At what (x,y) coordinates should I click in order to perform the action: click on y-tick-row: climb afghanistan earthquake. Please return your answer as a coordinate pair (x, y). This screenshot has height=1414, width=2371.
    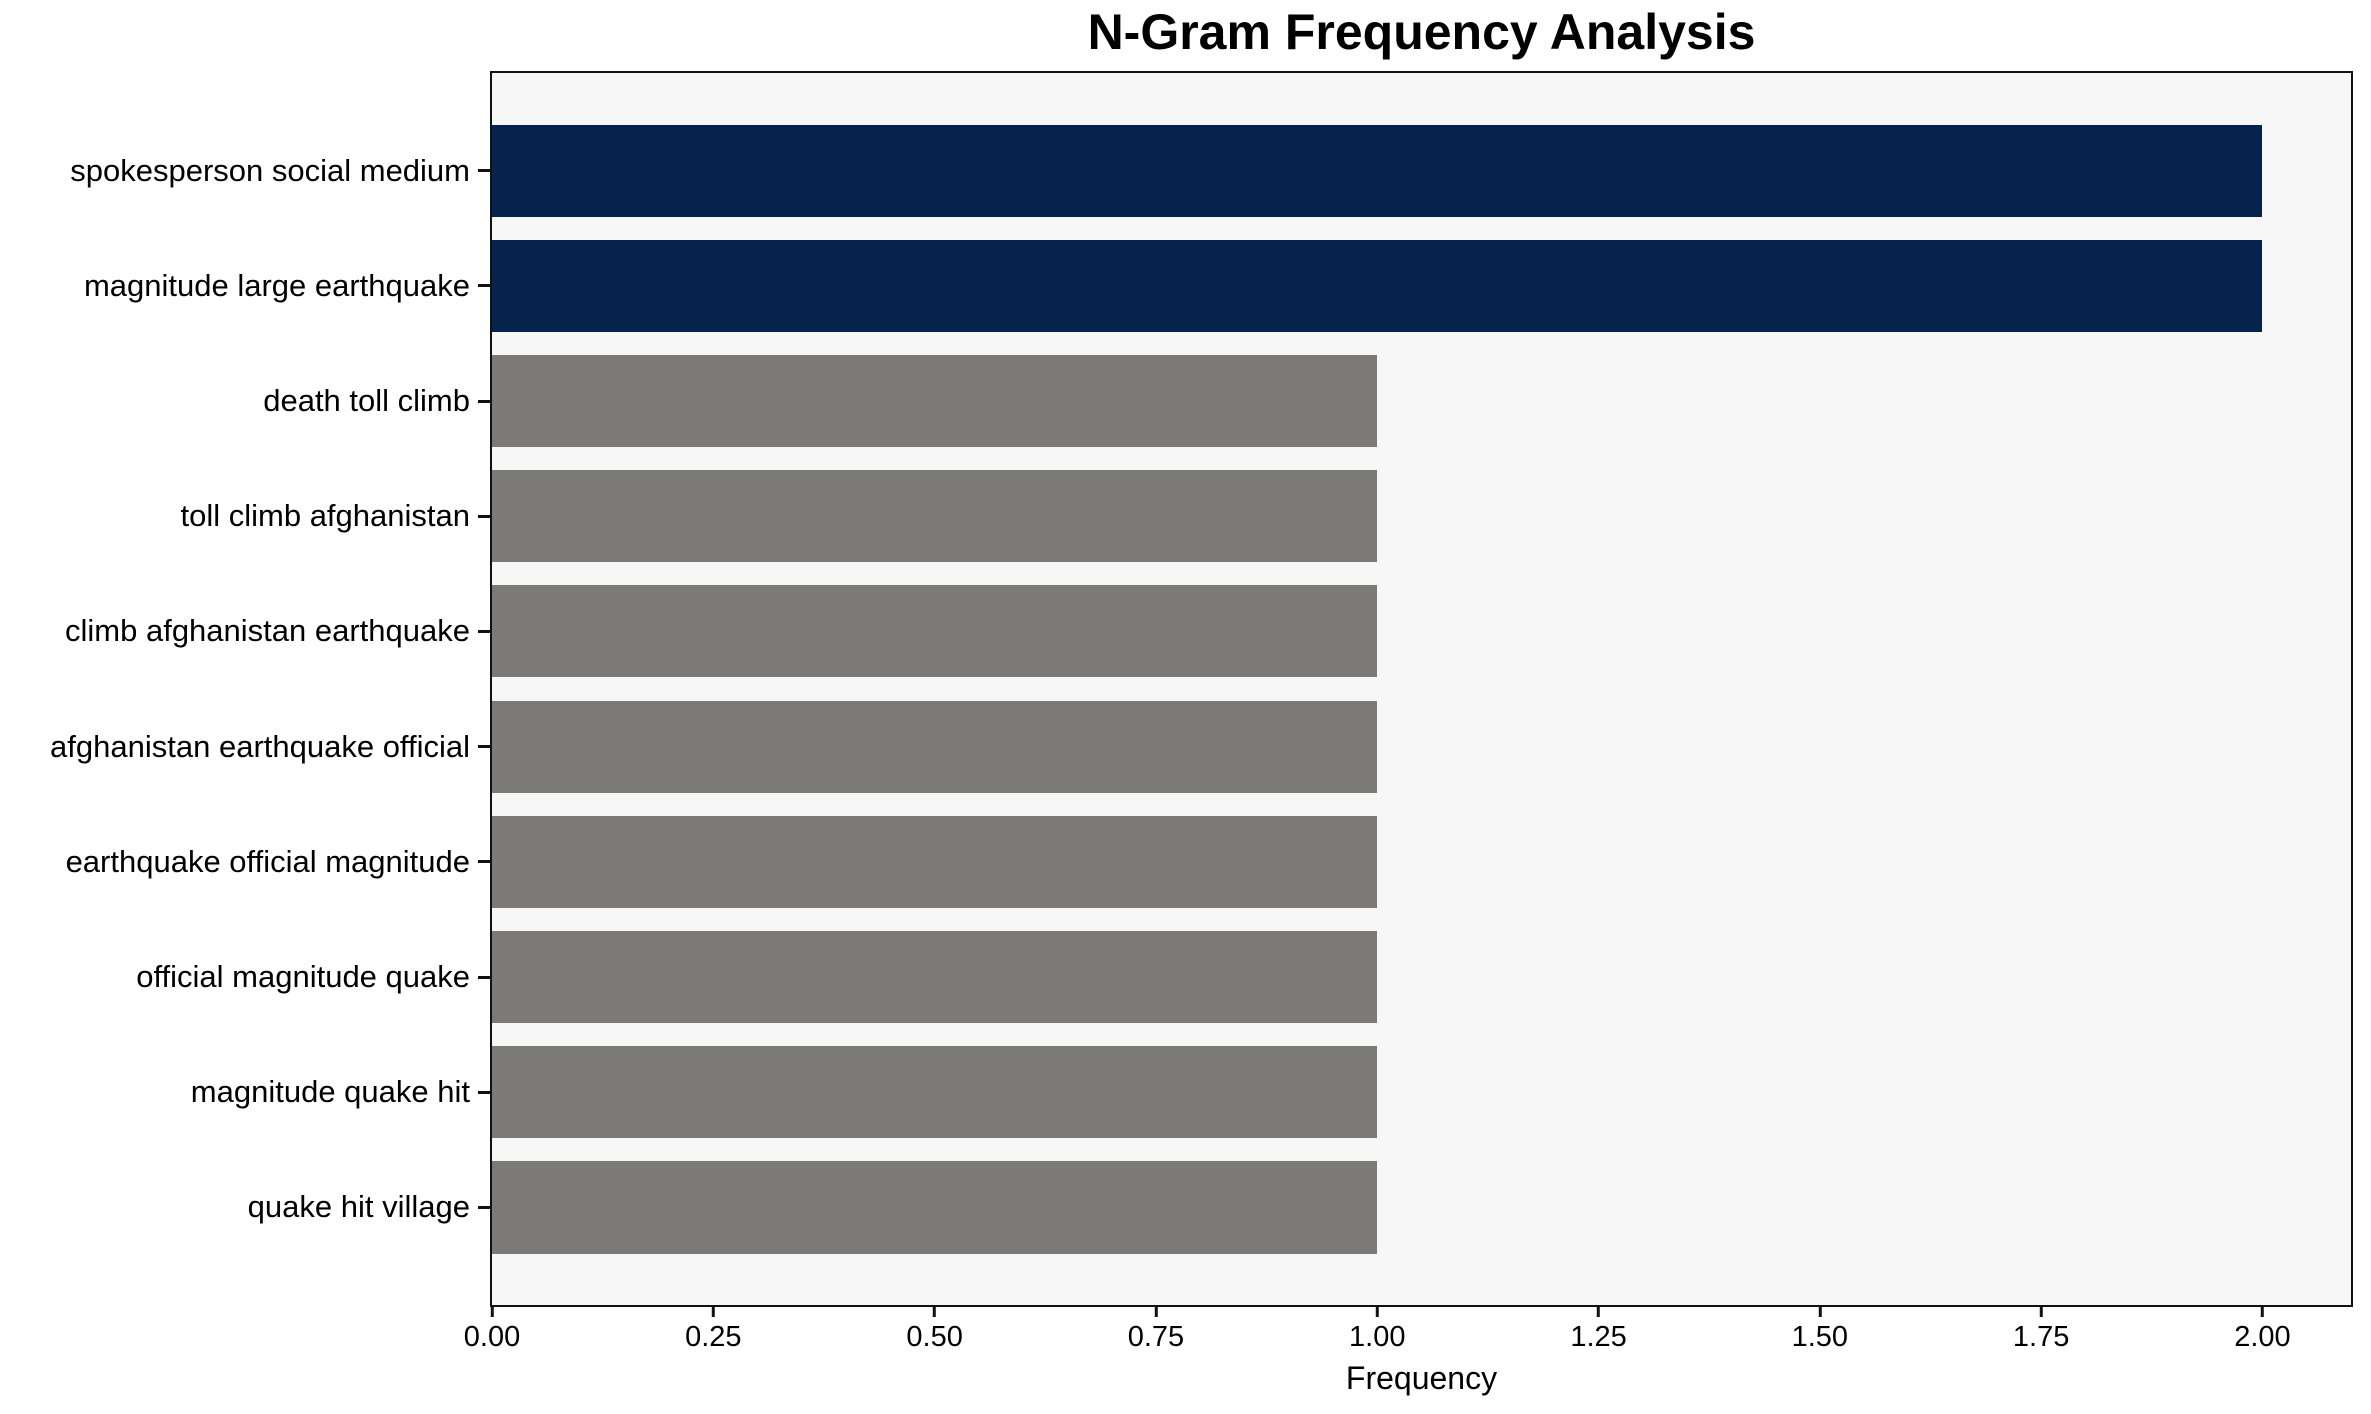
    Looking at the image, I should click on (245, 631).